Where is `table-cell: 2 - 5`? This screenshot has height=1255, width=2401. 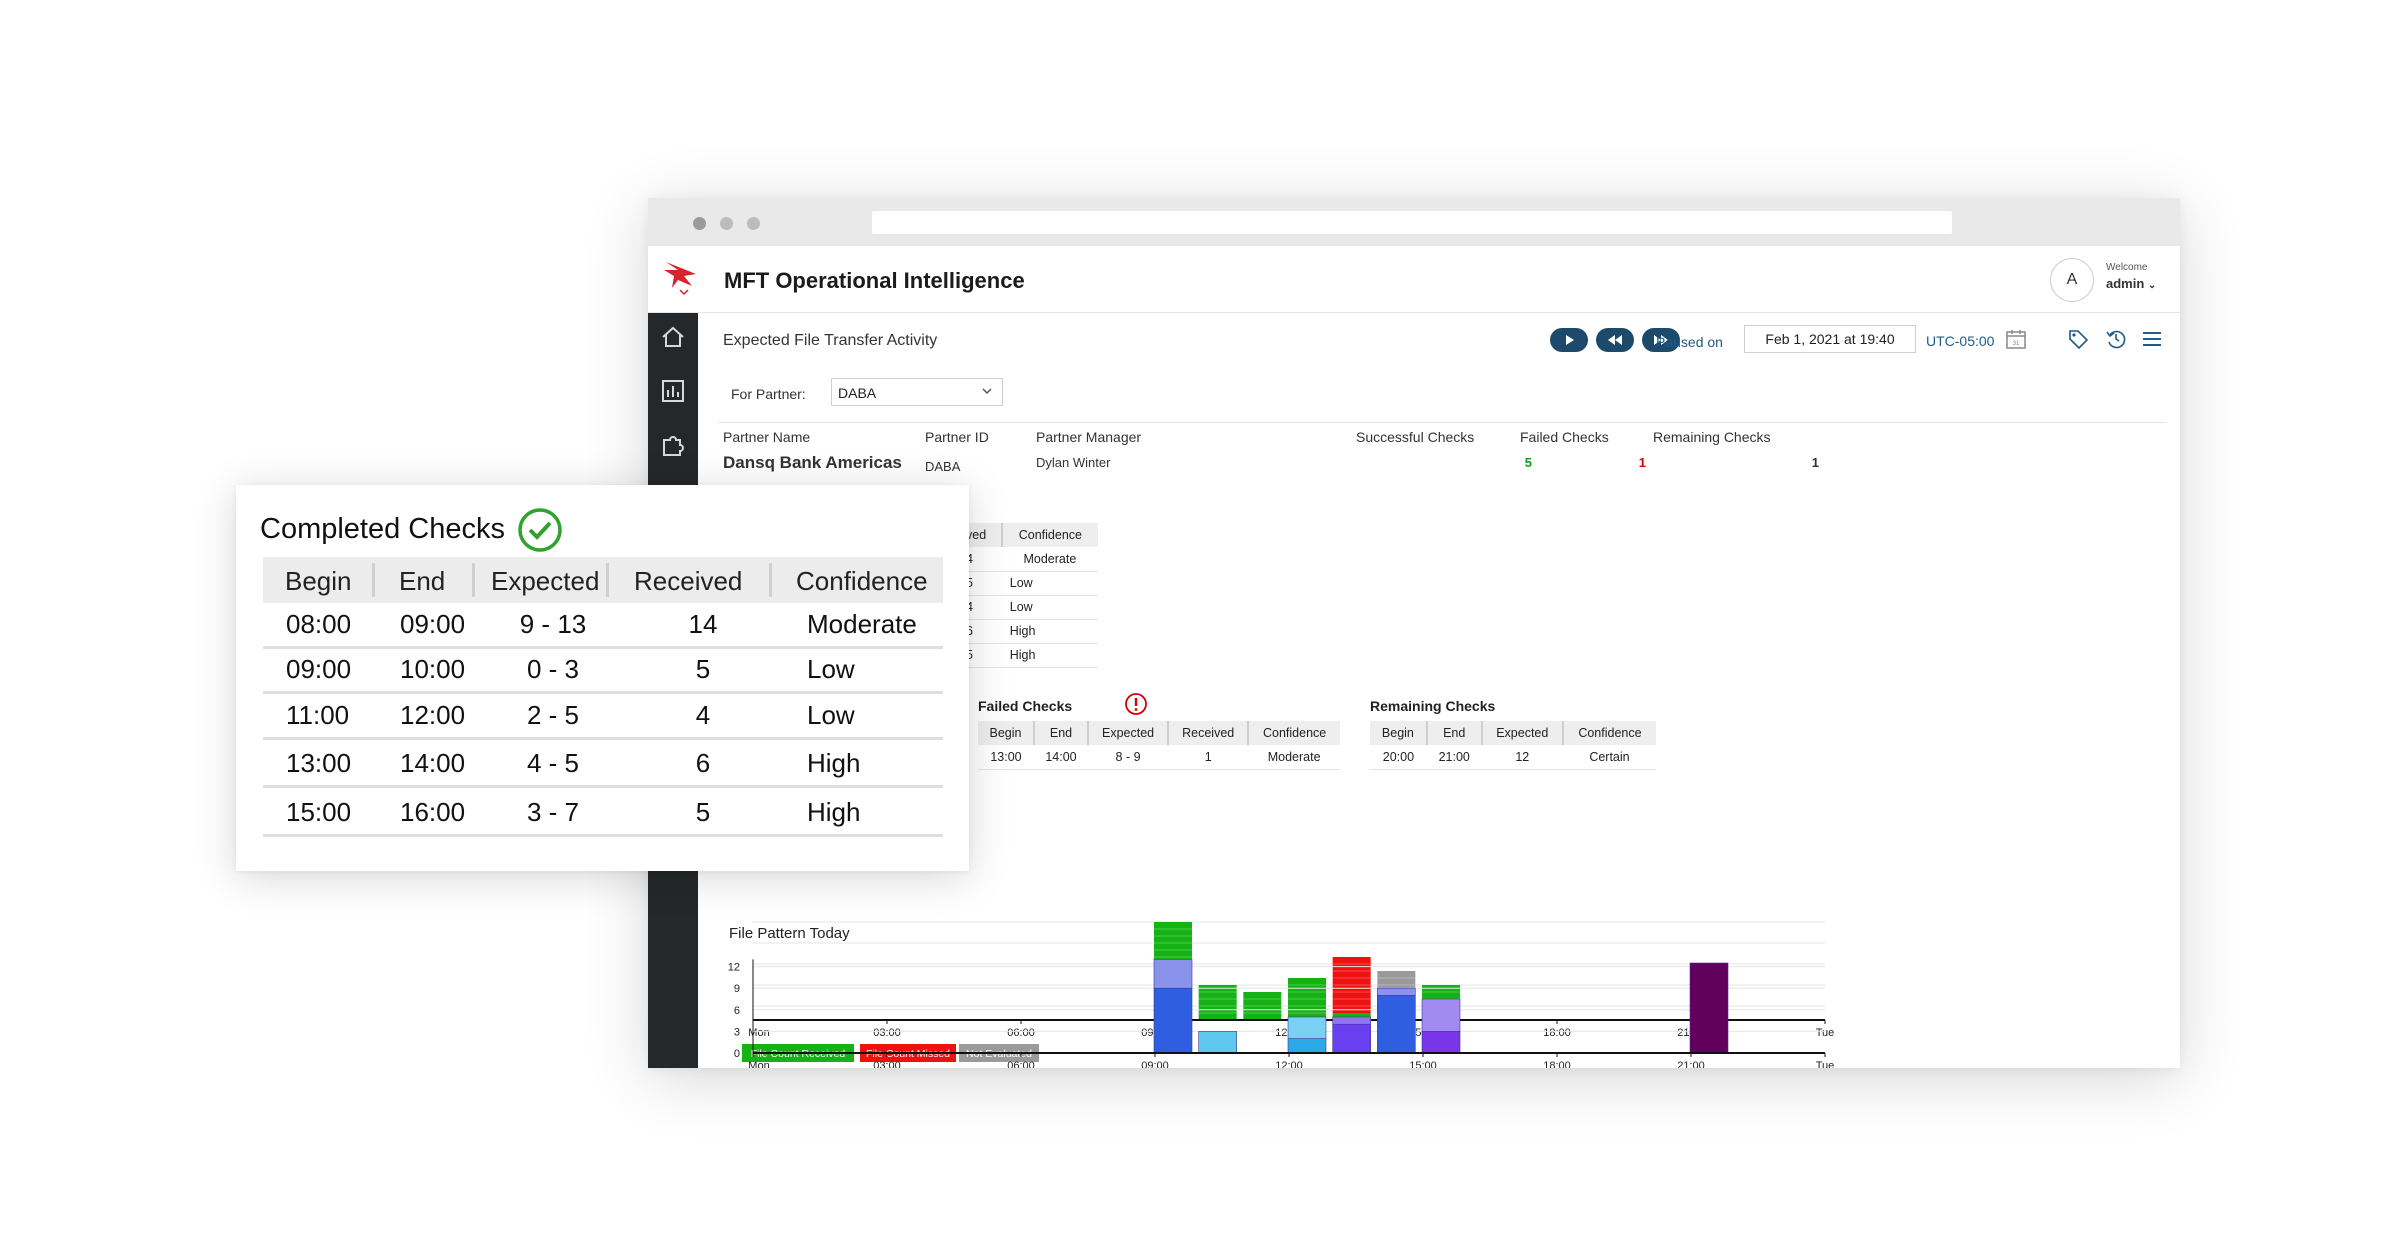 table-cell: 2 - 5 is located at coordinates (553, 715).